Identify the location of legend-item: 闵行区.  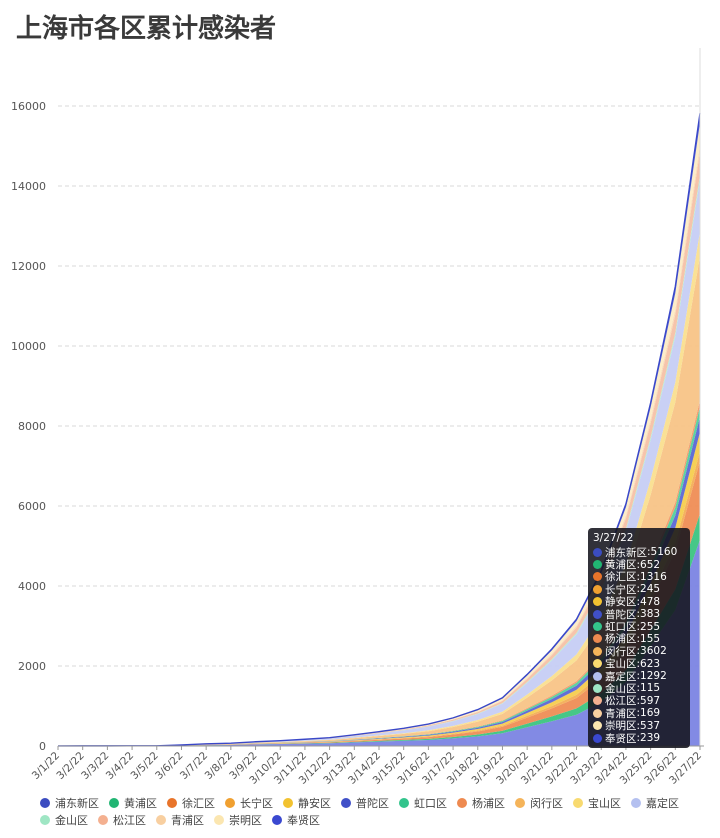
(539, 803).